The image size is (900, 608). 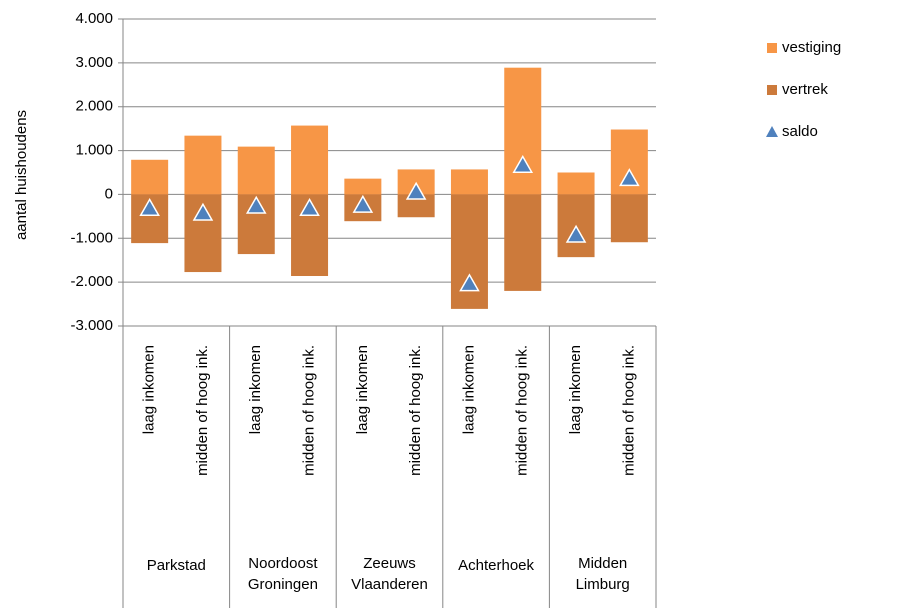 What do you see at coordinates (91, 237) in the screenshot?
I see `y-tick-label: -1.000` at bounding box center [91, 237].